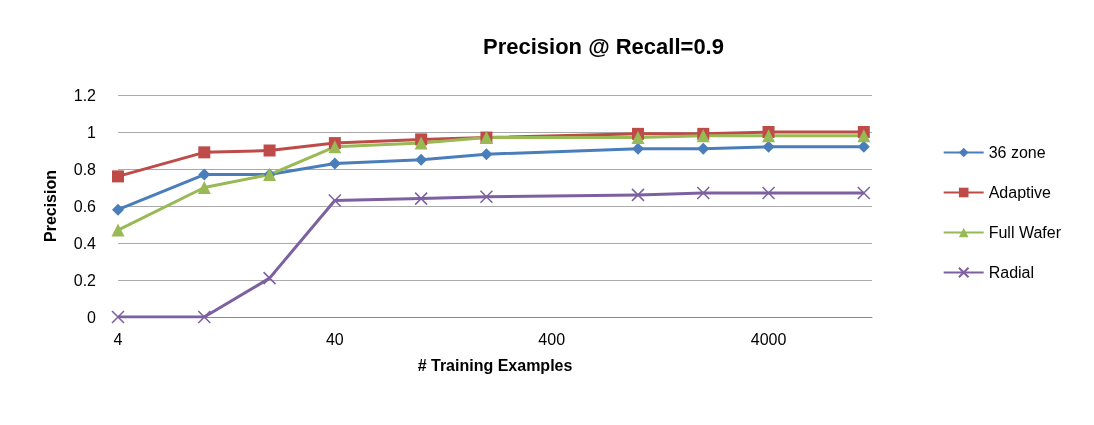 The width and height of the screenshot is (1094, 425). Describe the element at coordinates (552, 339) in the screenshot. I see `x-tick-label: 400` at that location.